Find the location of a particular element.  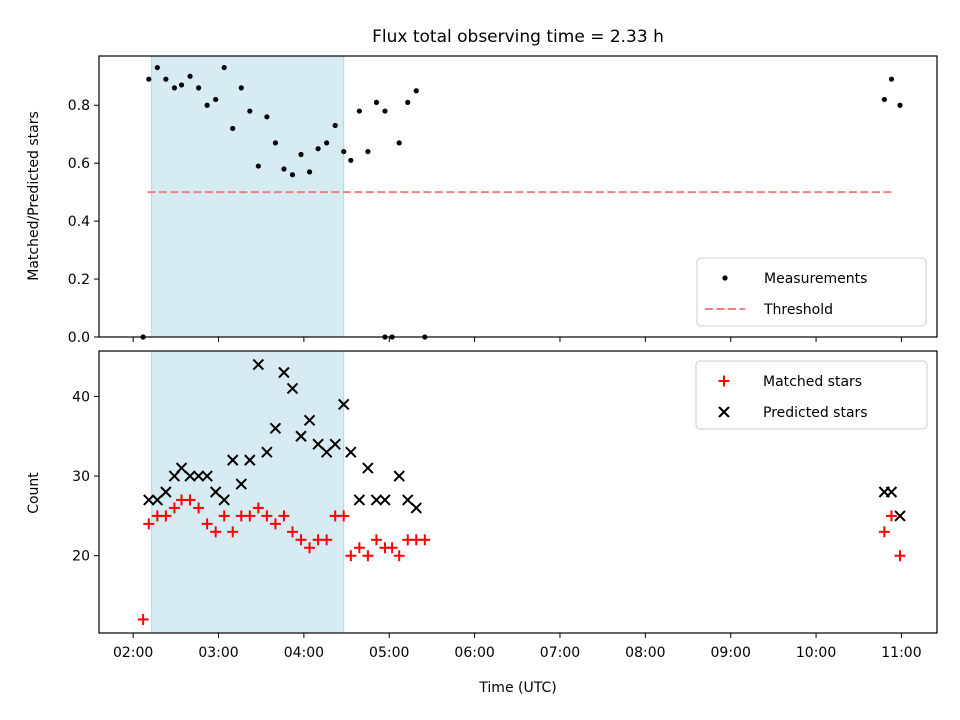

bottom-shaded-interval is located at coordinates (248, 492).